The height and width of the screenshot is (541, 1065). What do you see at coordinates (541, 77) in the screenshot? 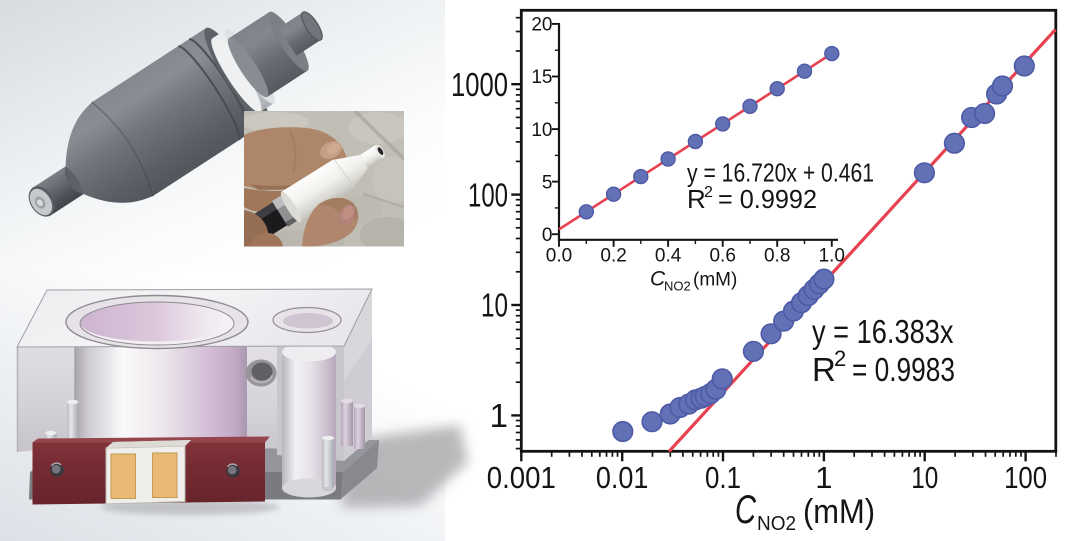
I see `svg-text: 15` at bounding box center [541, 77].